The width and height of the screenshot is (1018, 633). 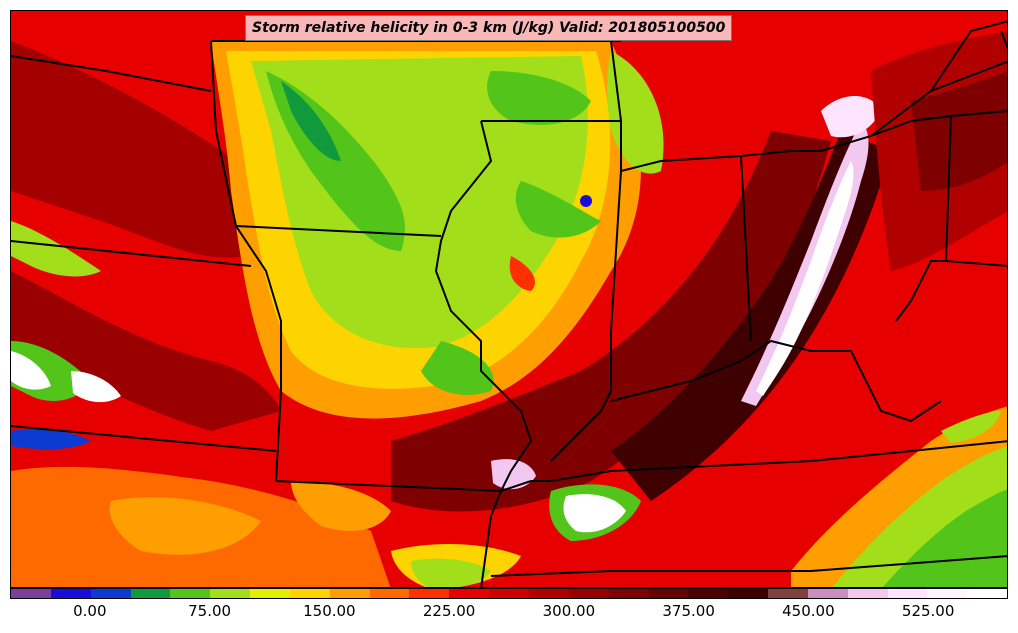 I want to click on colorbar-tick-label: 0.00, so click(x=90, y=611).